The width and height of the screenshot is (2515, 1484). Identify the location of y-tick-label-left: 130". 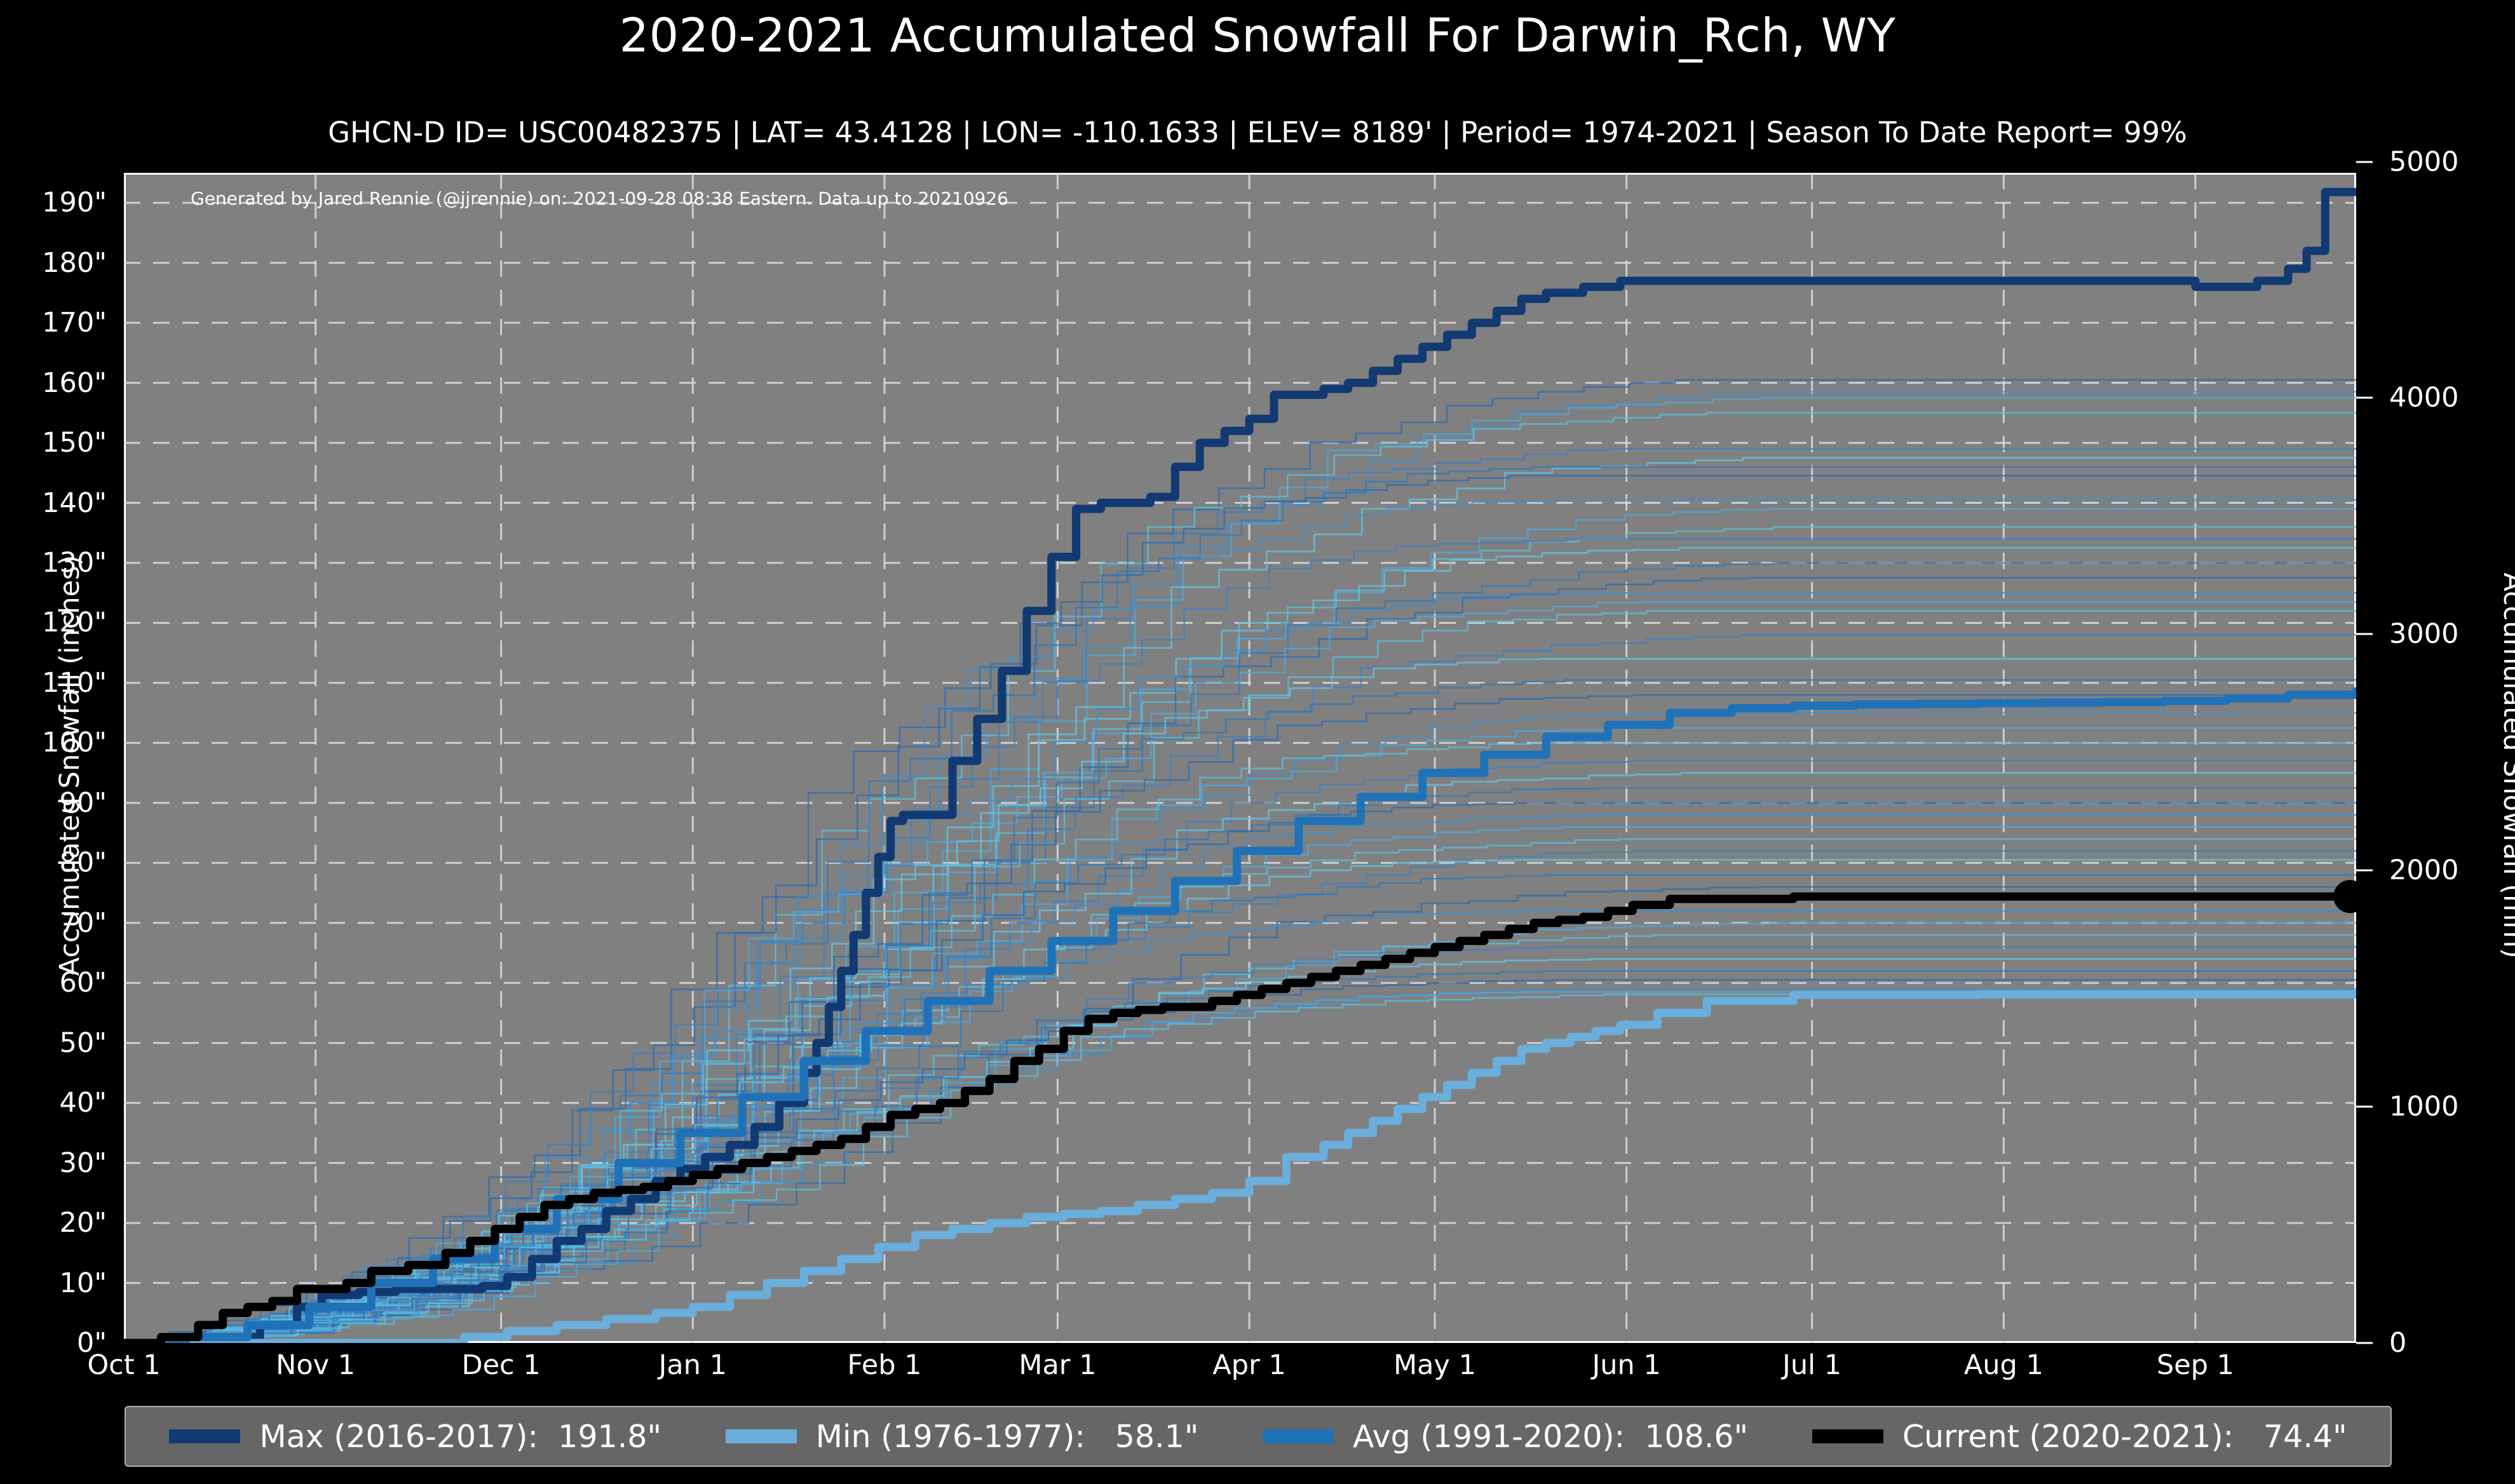
(74, 563).